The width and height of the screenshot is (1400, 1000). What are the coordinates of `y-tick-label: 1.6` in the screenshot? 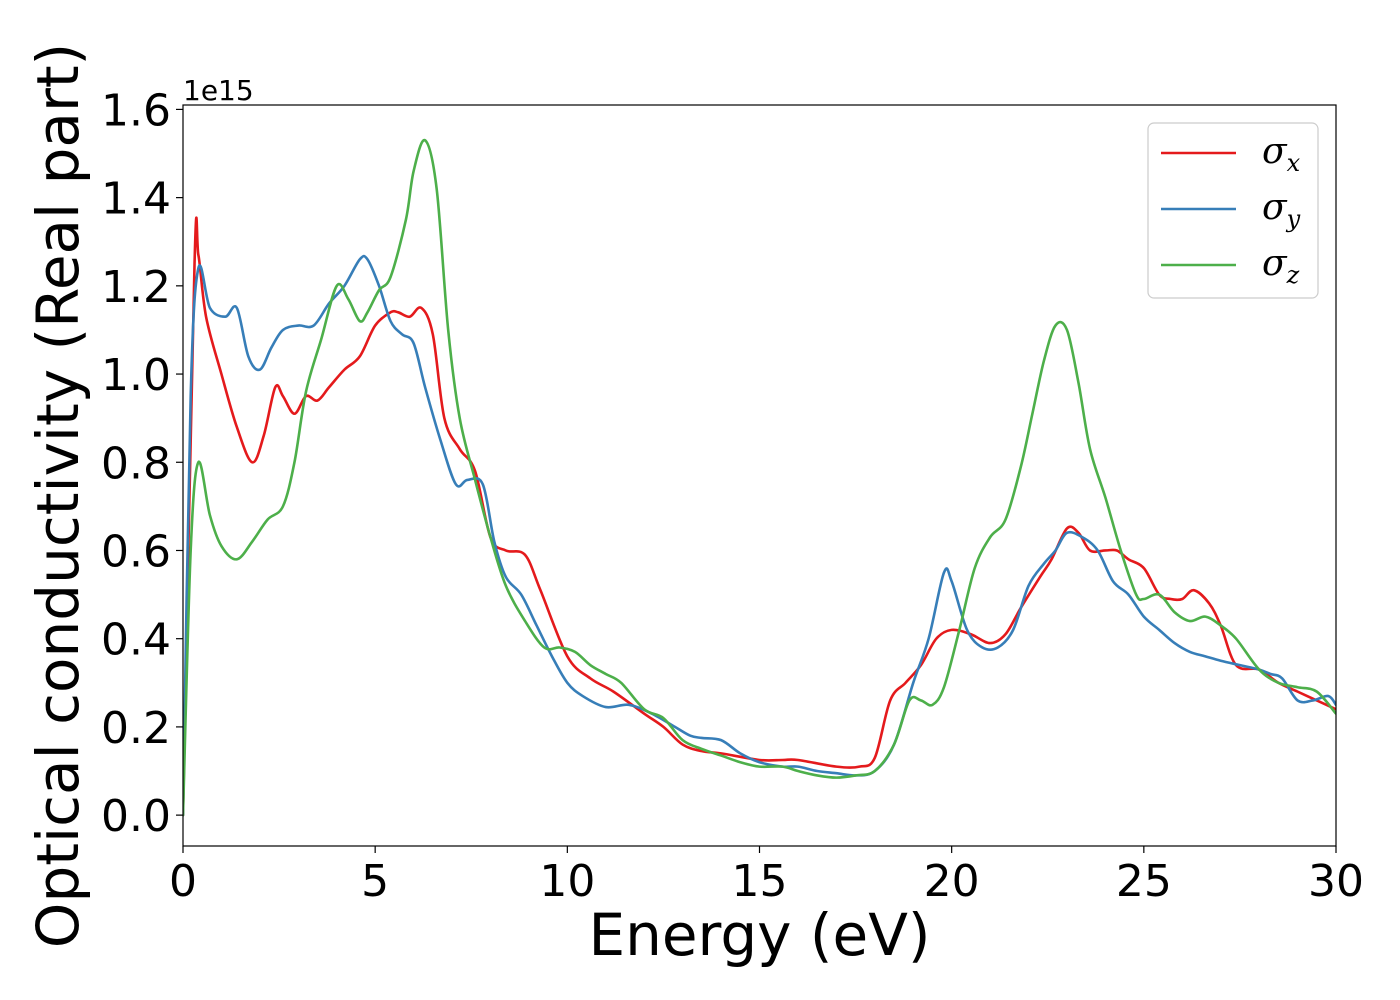 It's located at (136, 110).